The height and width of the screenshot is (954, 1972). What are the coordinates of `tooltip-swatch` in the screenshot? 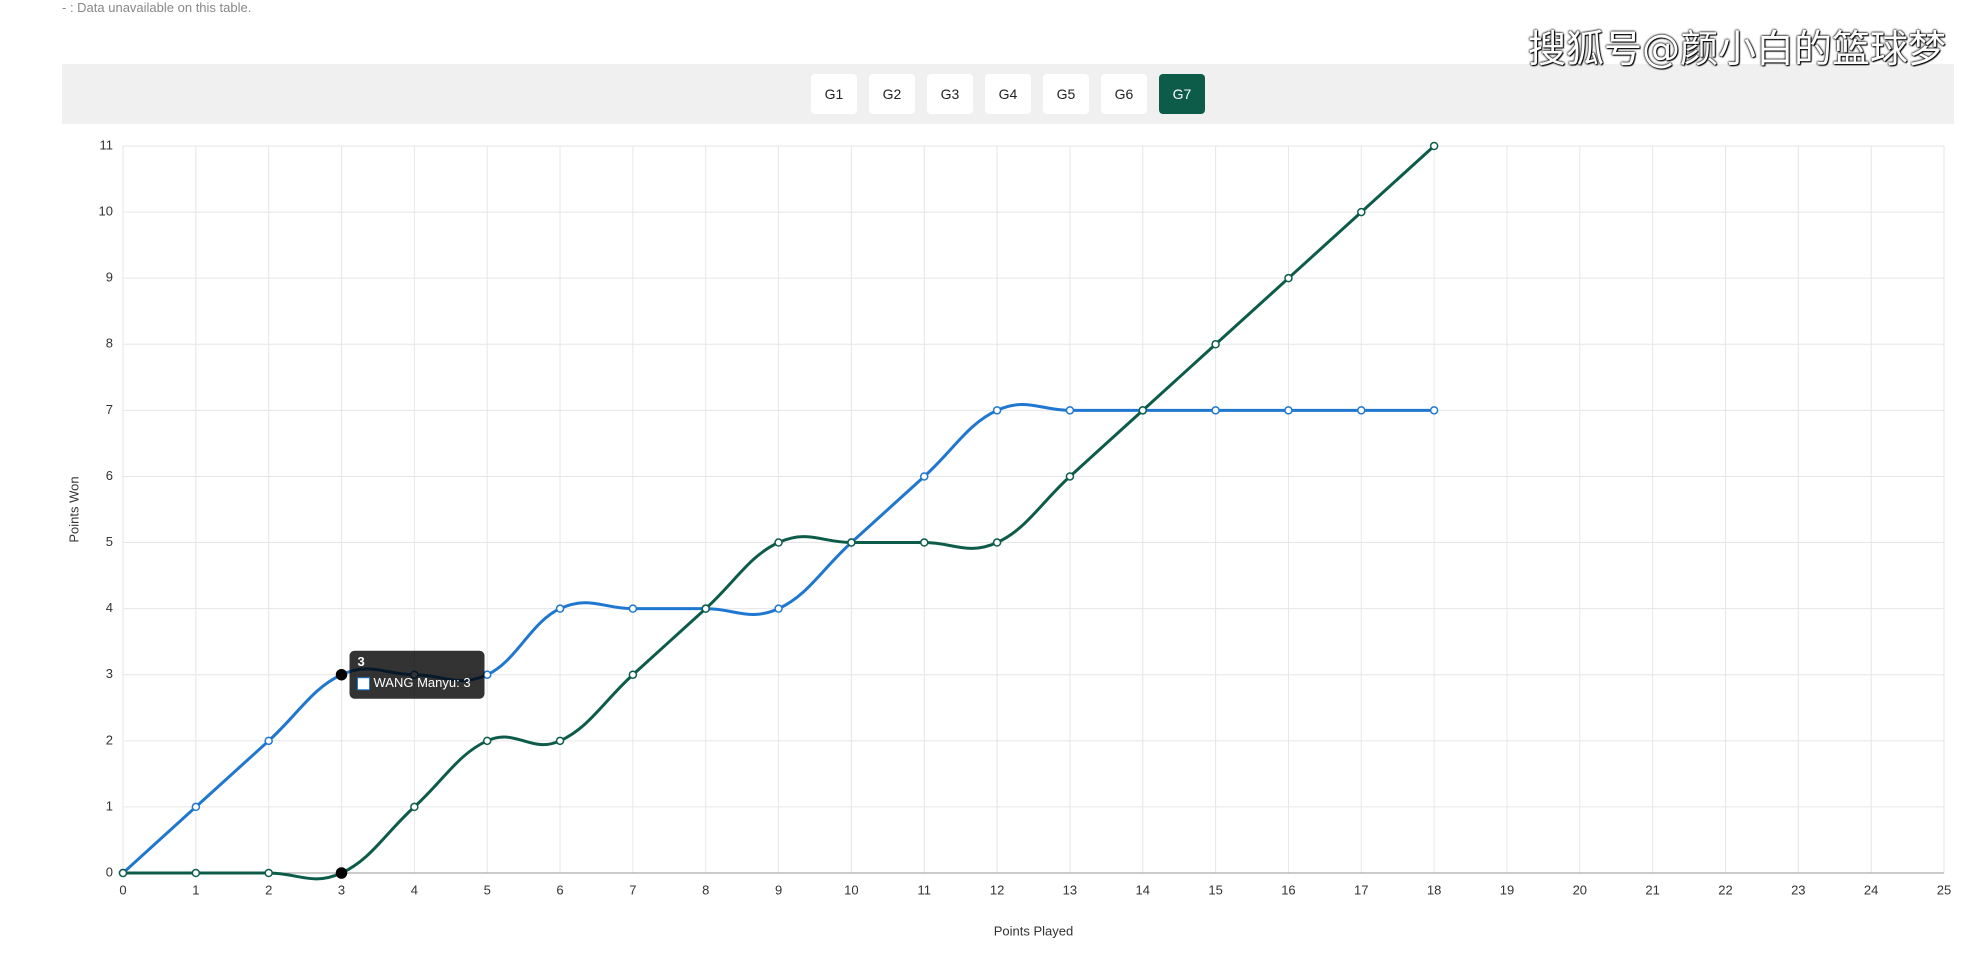 It's located at (364, 684).